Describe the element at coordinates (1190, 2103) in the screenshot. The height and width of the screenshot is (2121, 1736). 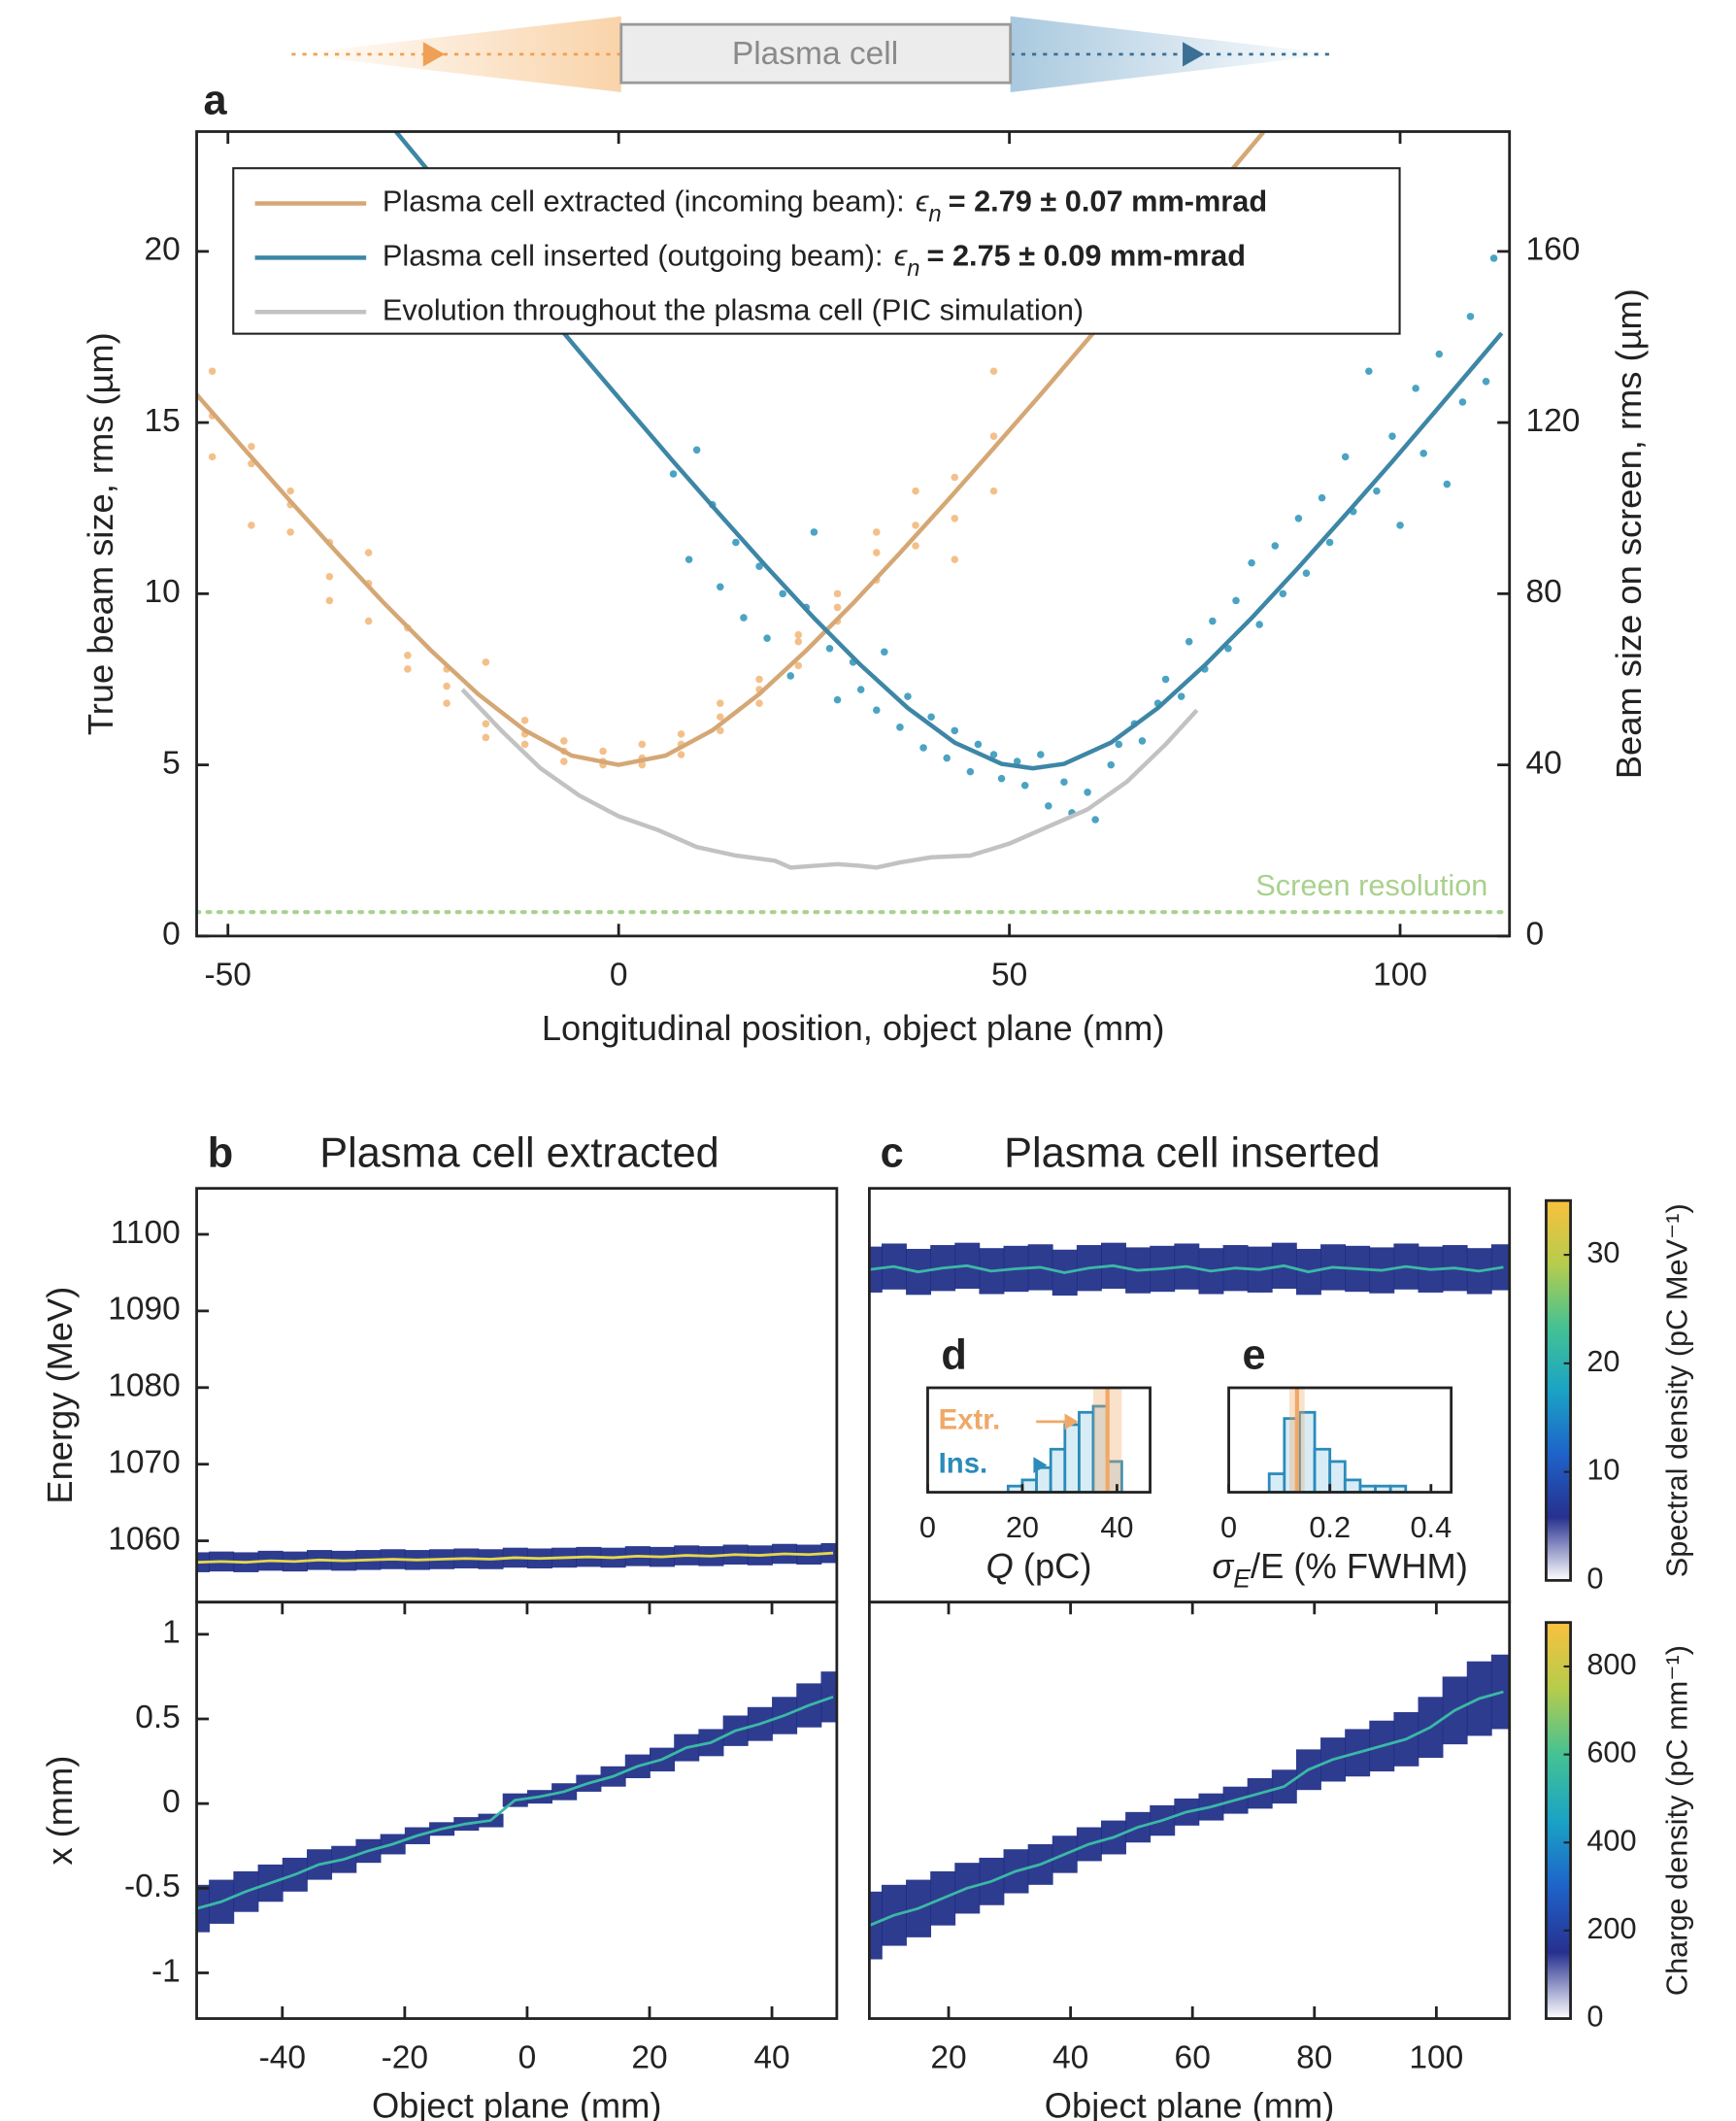
I see `x-axis-label: Object plane (mm)` at that location.